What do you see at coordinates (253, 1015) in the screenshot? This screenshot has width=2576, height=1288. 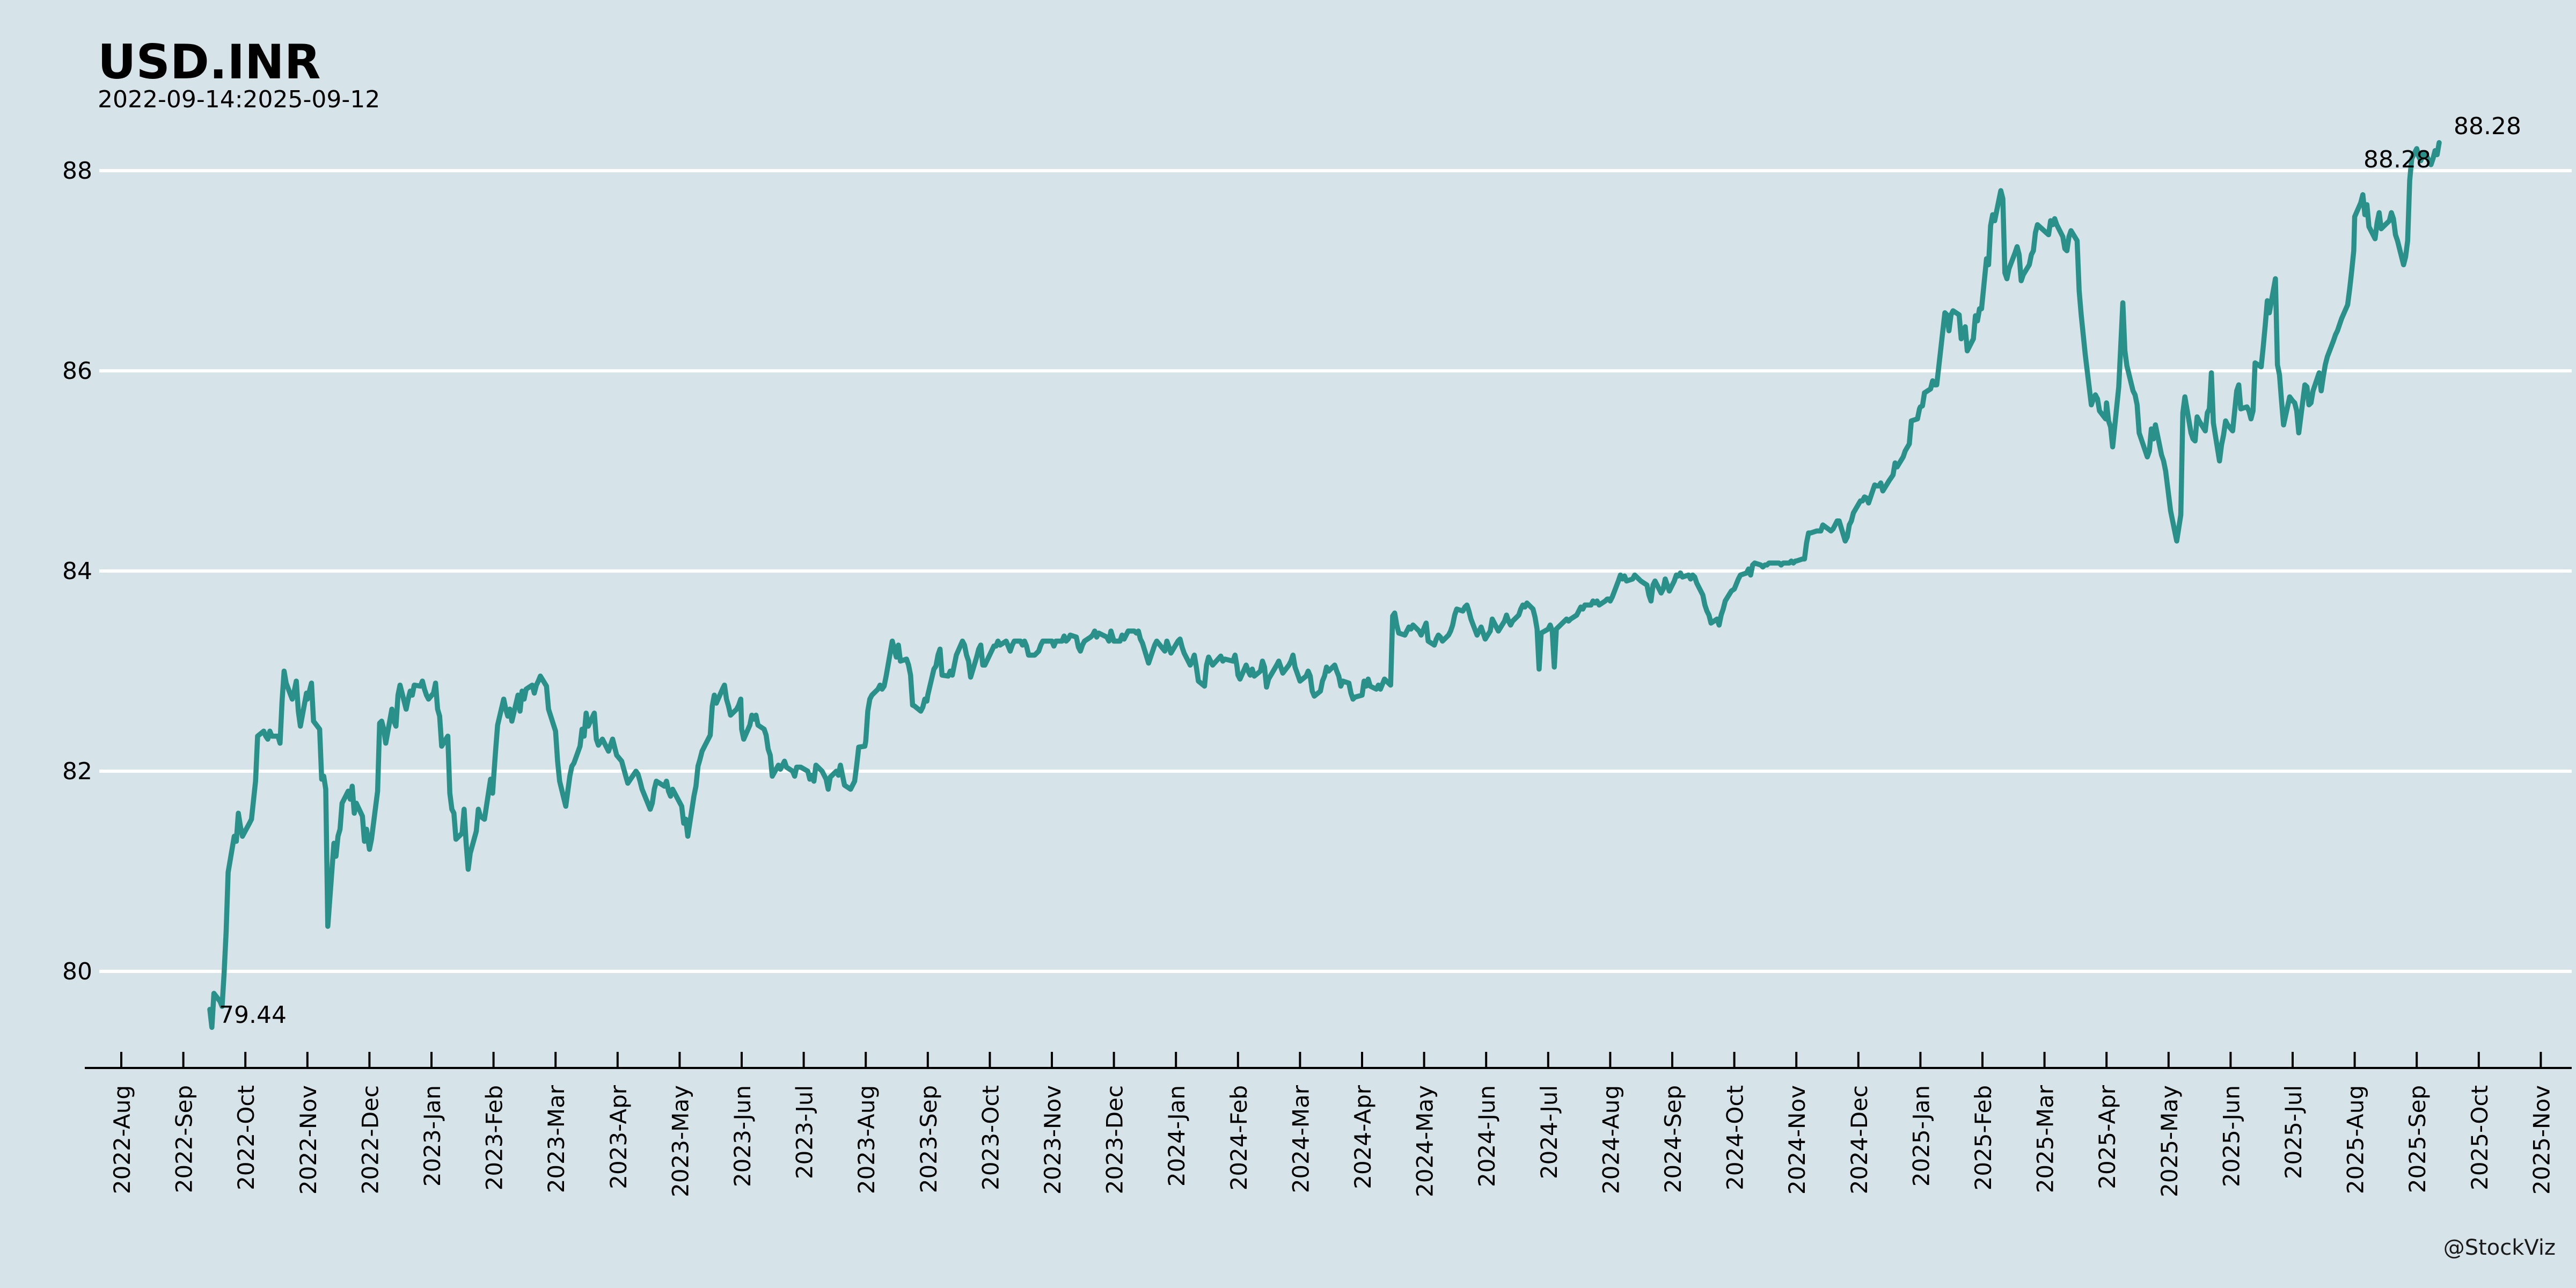 I see `annotation-start-value: 79.44` at bounding box center [253, 1015].